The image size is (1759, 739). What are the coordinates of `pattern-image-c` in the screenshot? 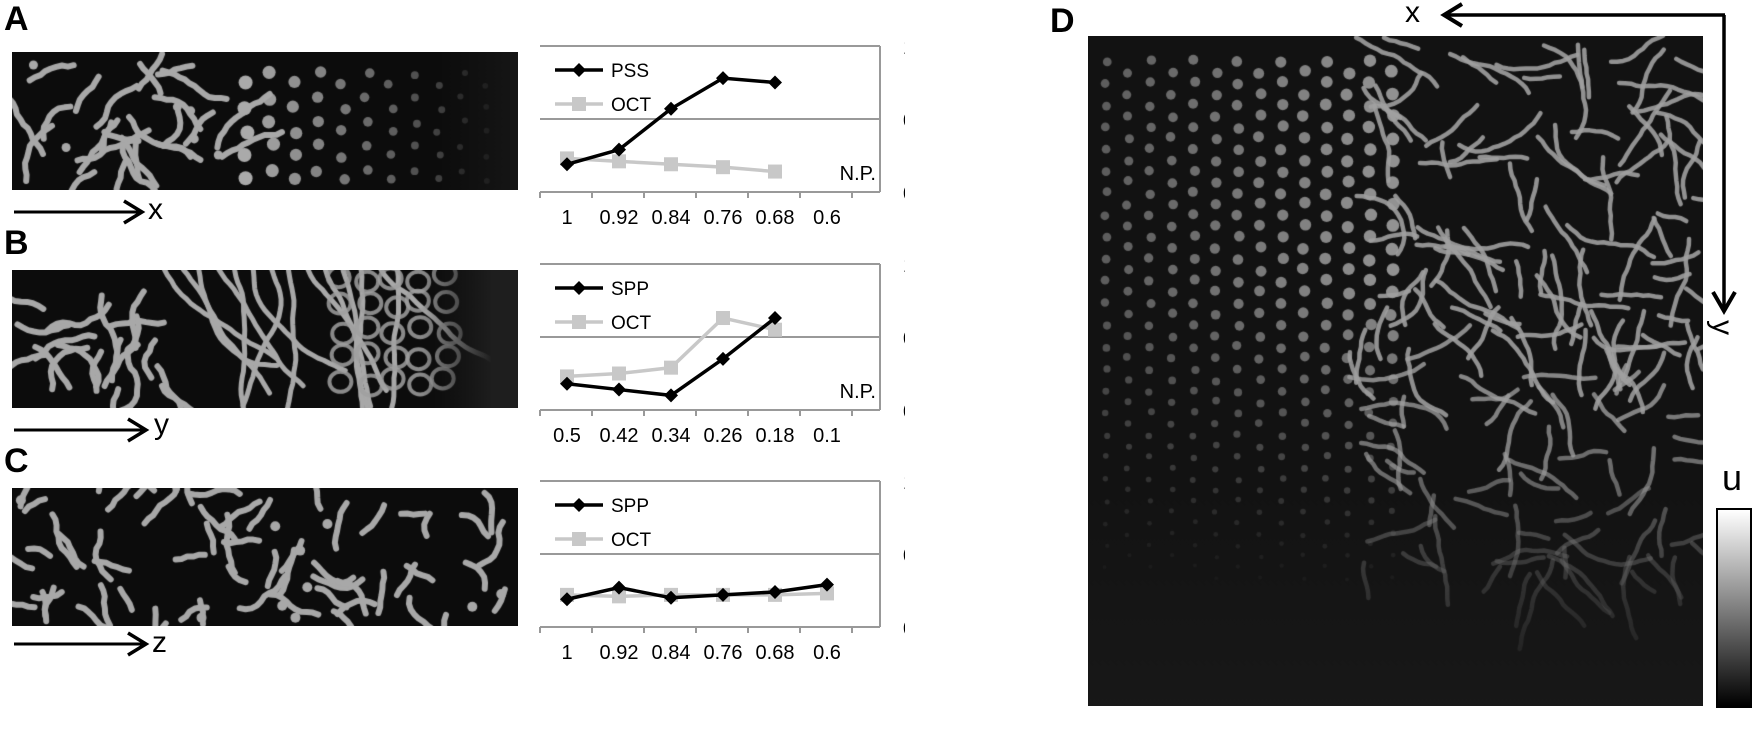 It's located at (265, 557).